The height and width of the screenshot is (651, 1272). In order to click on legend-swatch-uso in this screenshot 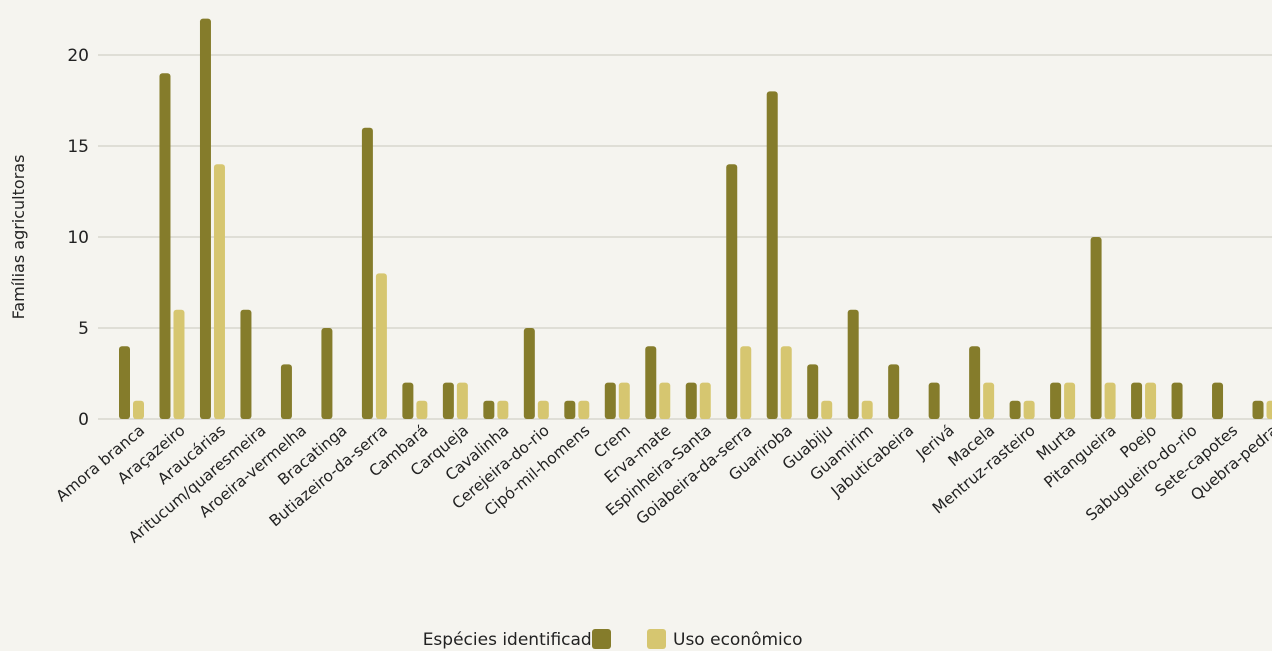, I will do `click(656, 639)`.